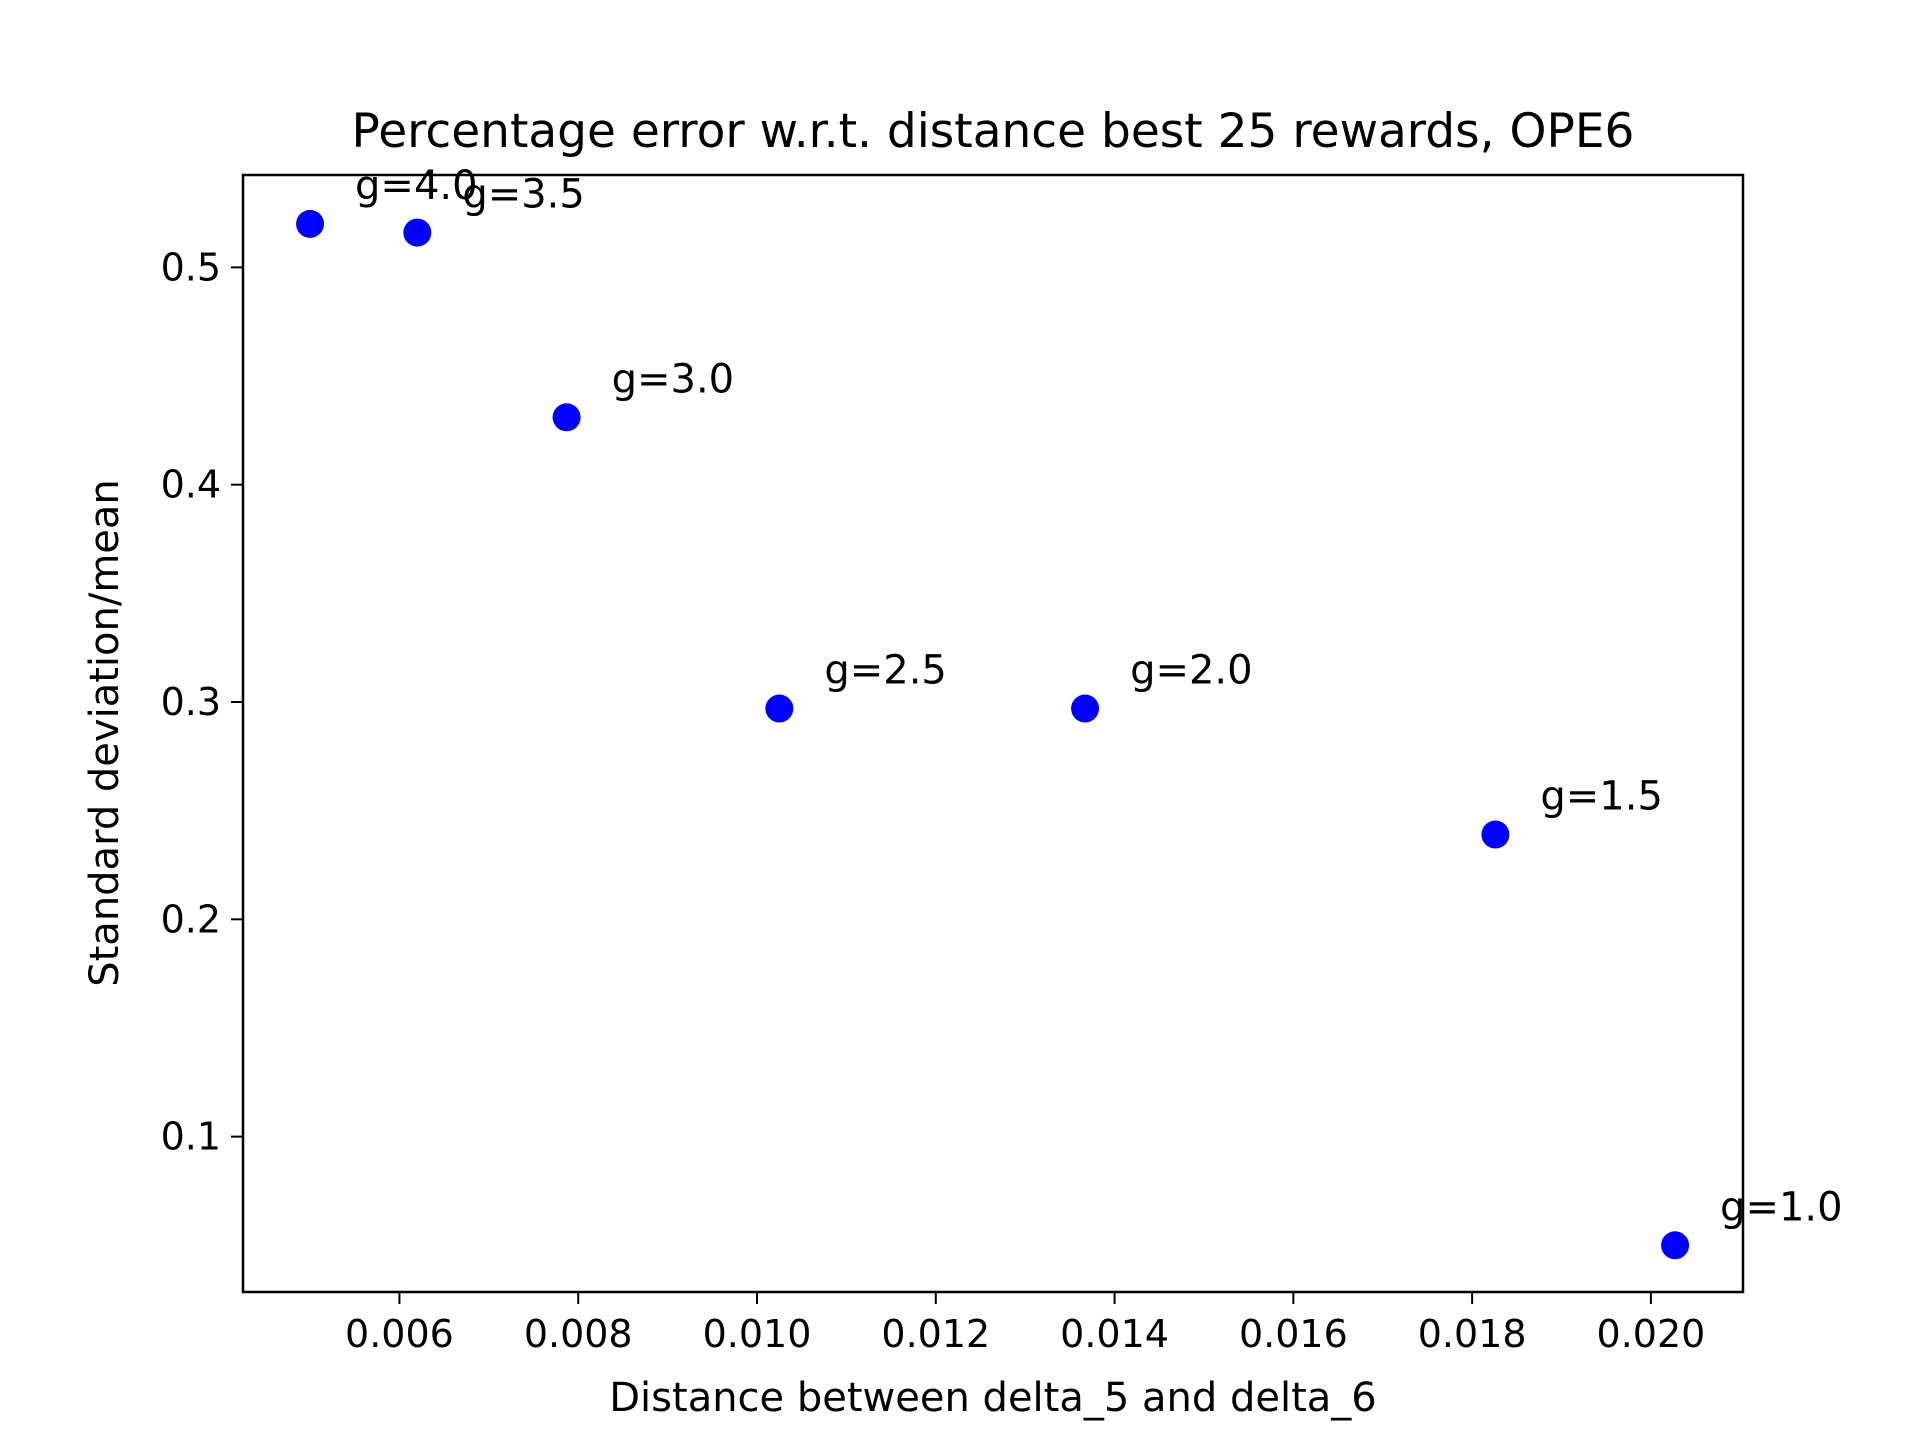 The width and height of the screenshot is (1920, 1440). What do you see at coordinates (1601, 797) in the screenshot?
I see `data-point-label: g=1.5` at bounding box center [1601, 797].